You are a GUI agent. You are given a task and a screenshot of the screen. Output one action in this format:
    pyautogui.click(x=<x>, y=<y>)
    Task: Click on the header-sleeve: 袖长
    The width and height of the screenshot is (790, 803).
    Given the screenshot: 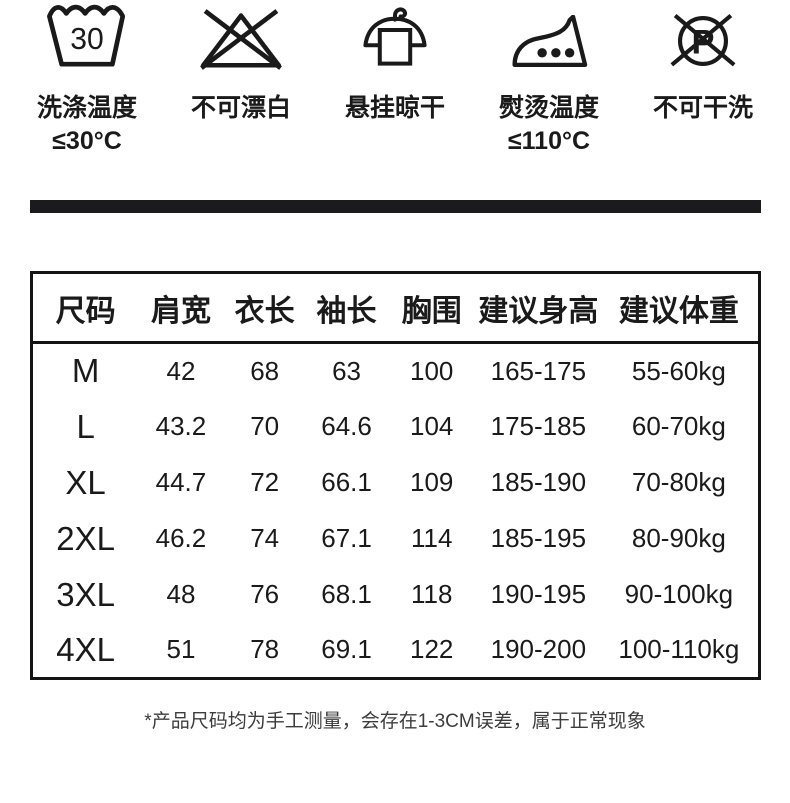 What is the action you would take?
    pyautogui.click(x=346, y=308)
    